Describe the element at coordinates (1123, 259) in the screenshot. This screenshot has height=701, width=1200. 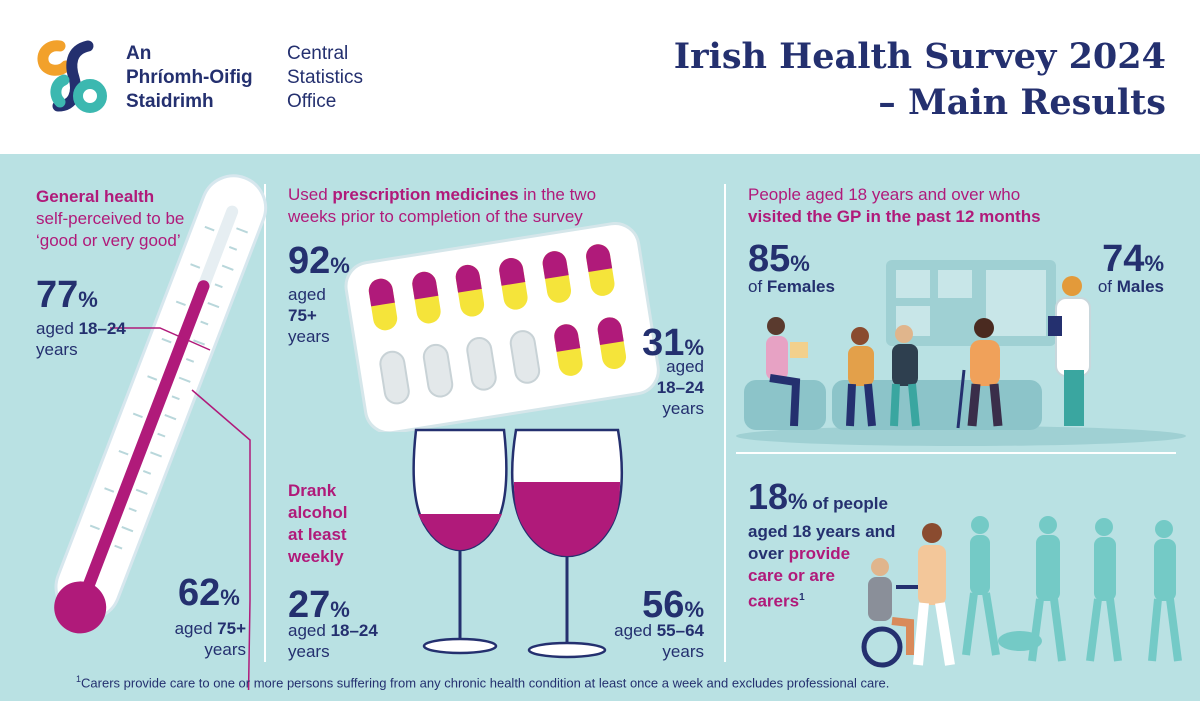
I see `gp-male-value: 74` at that location.